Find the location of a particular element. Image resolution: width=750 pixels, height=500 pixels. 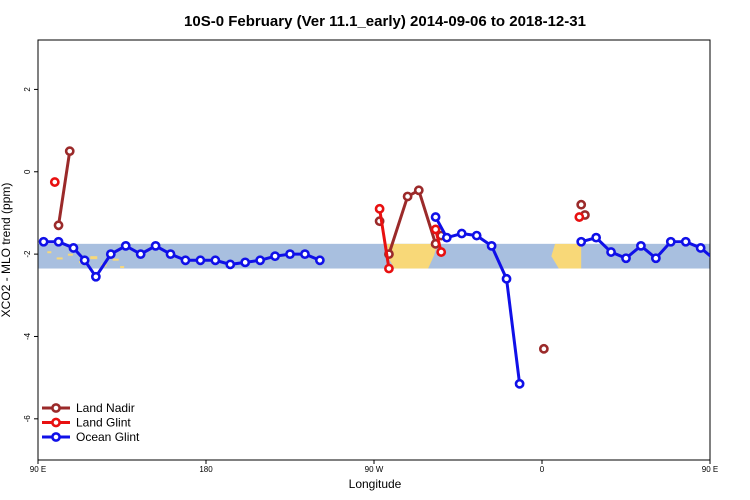

x-axis-label: Longitude is located at coordinates (375, 484).